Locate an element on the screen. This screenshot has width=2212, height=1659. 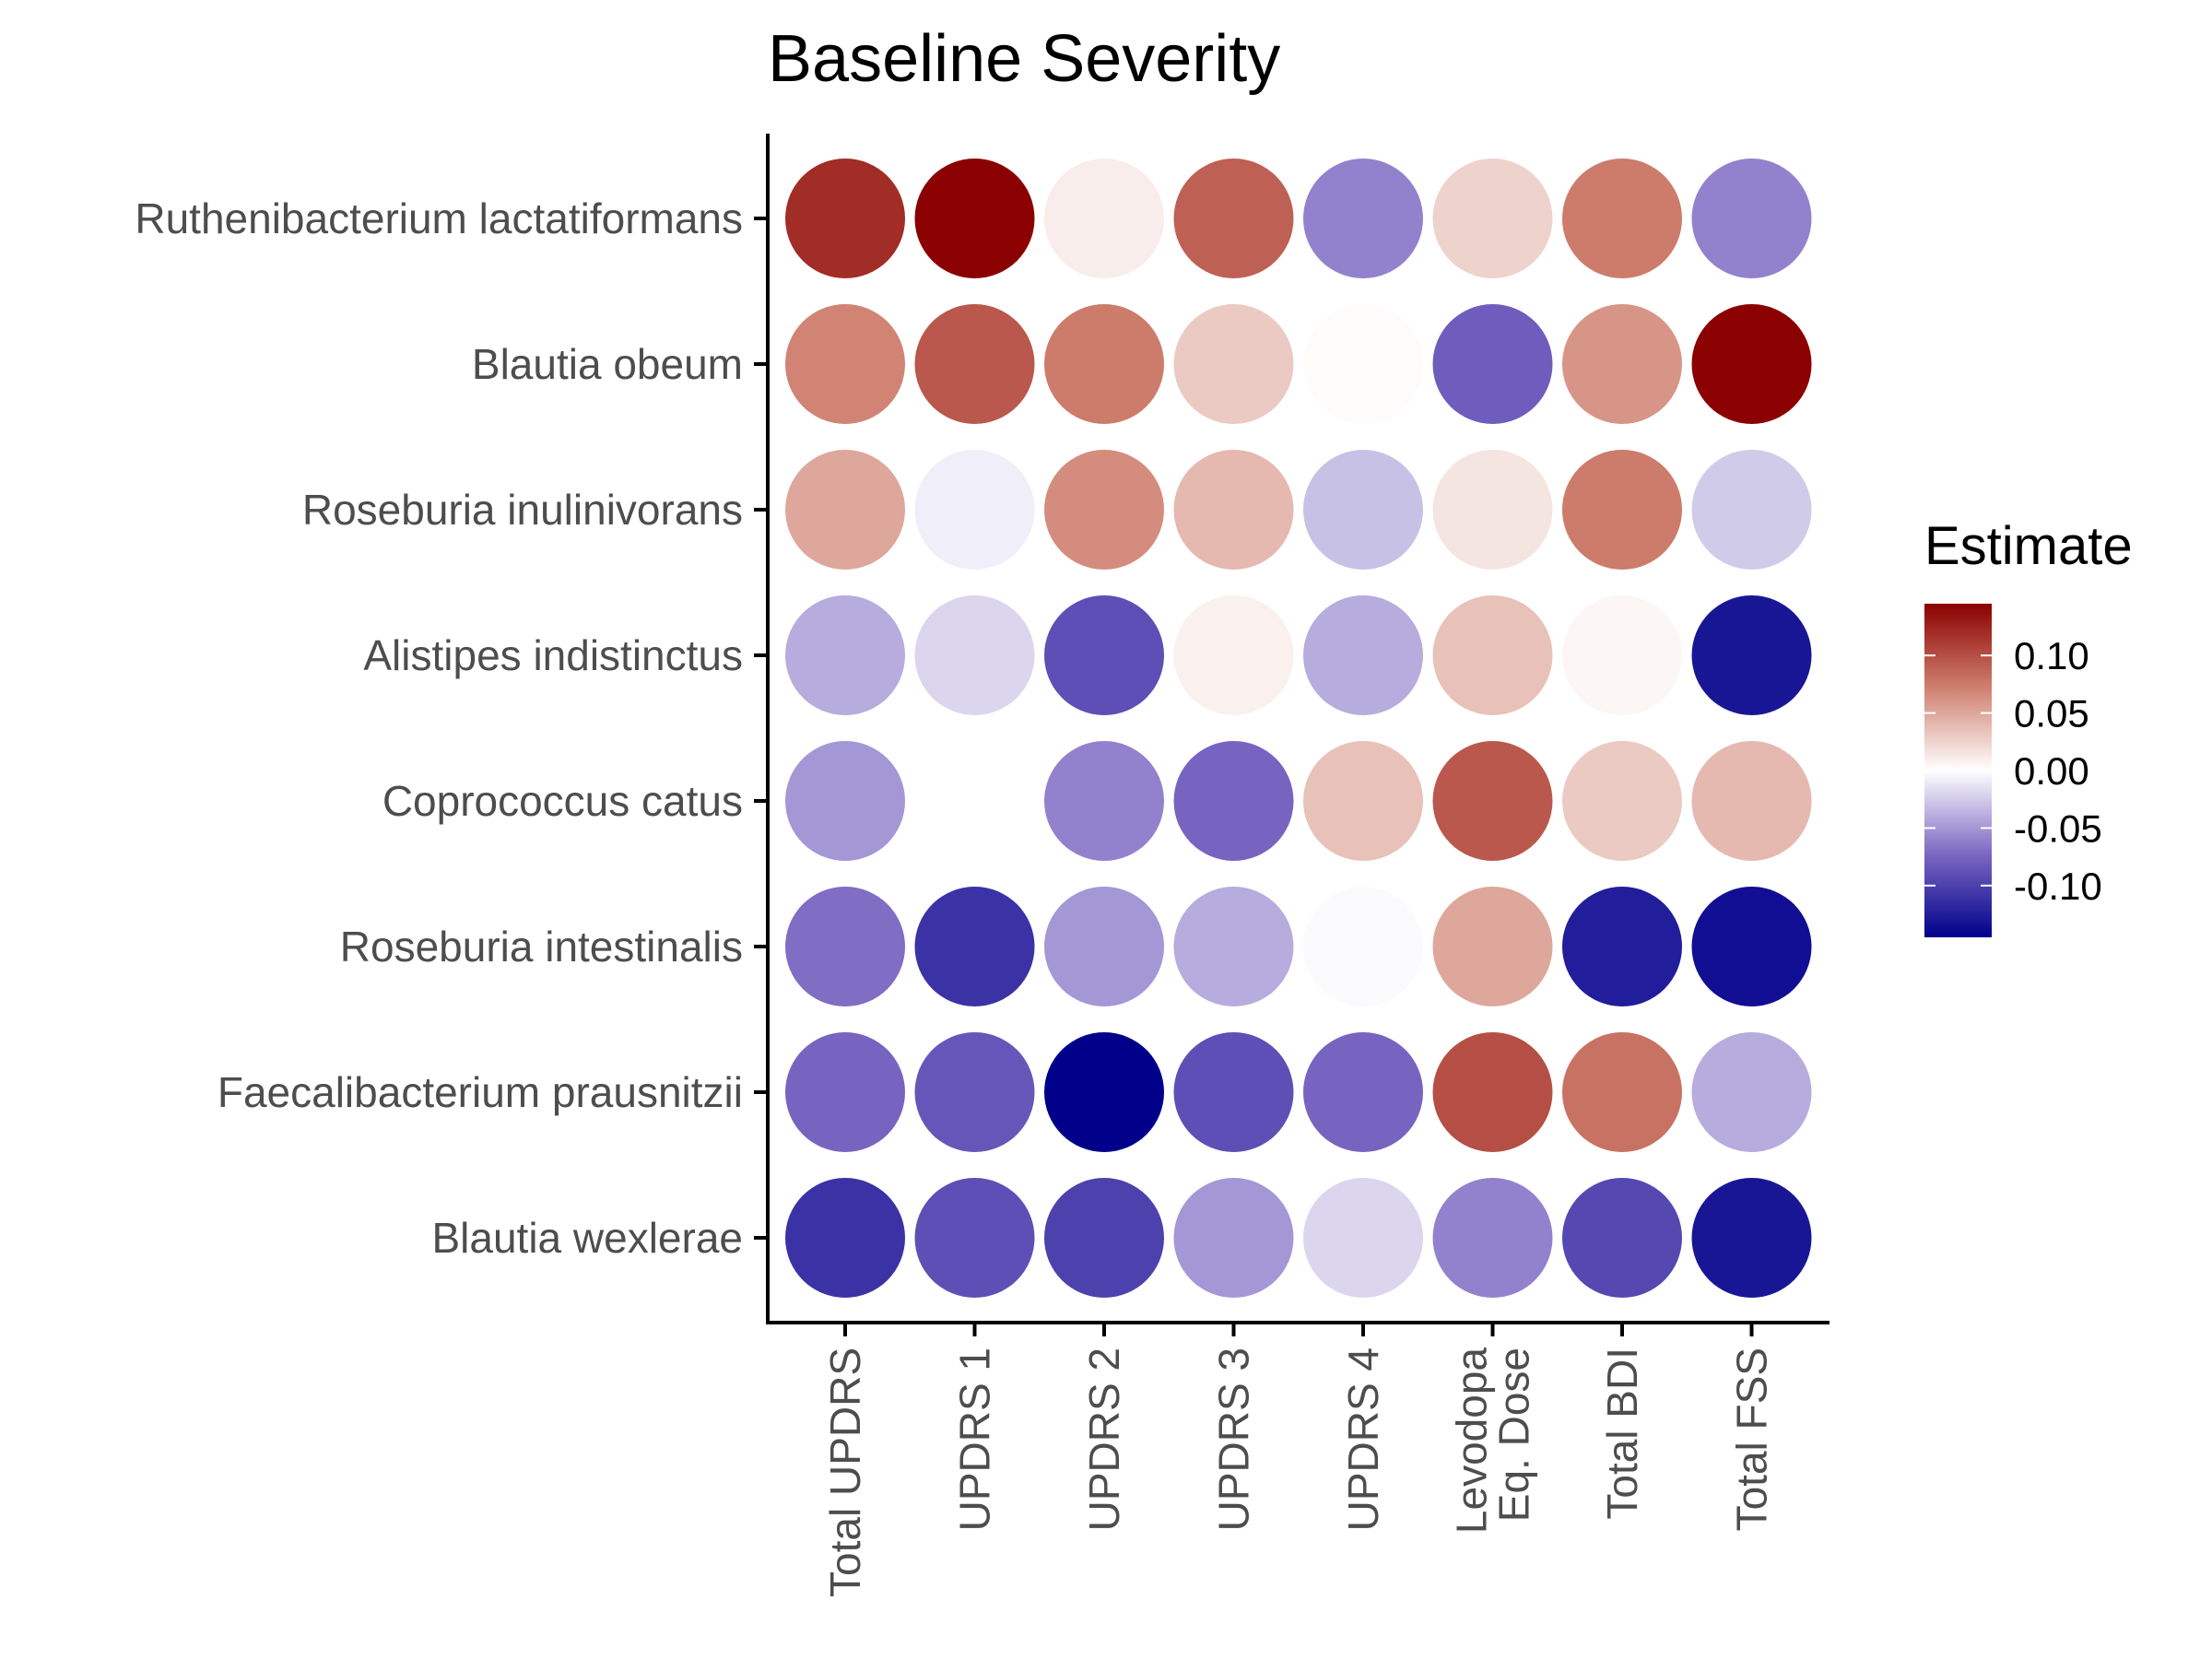
y-tick-label: Faecalibacterium prausnitzii is located at coordinates (480, 1092).